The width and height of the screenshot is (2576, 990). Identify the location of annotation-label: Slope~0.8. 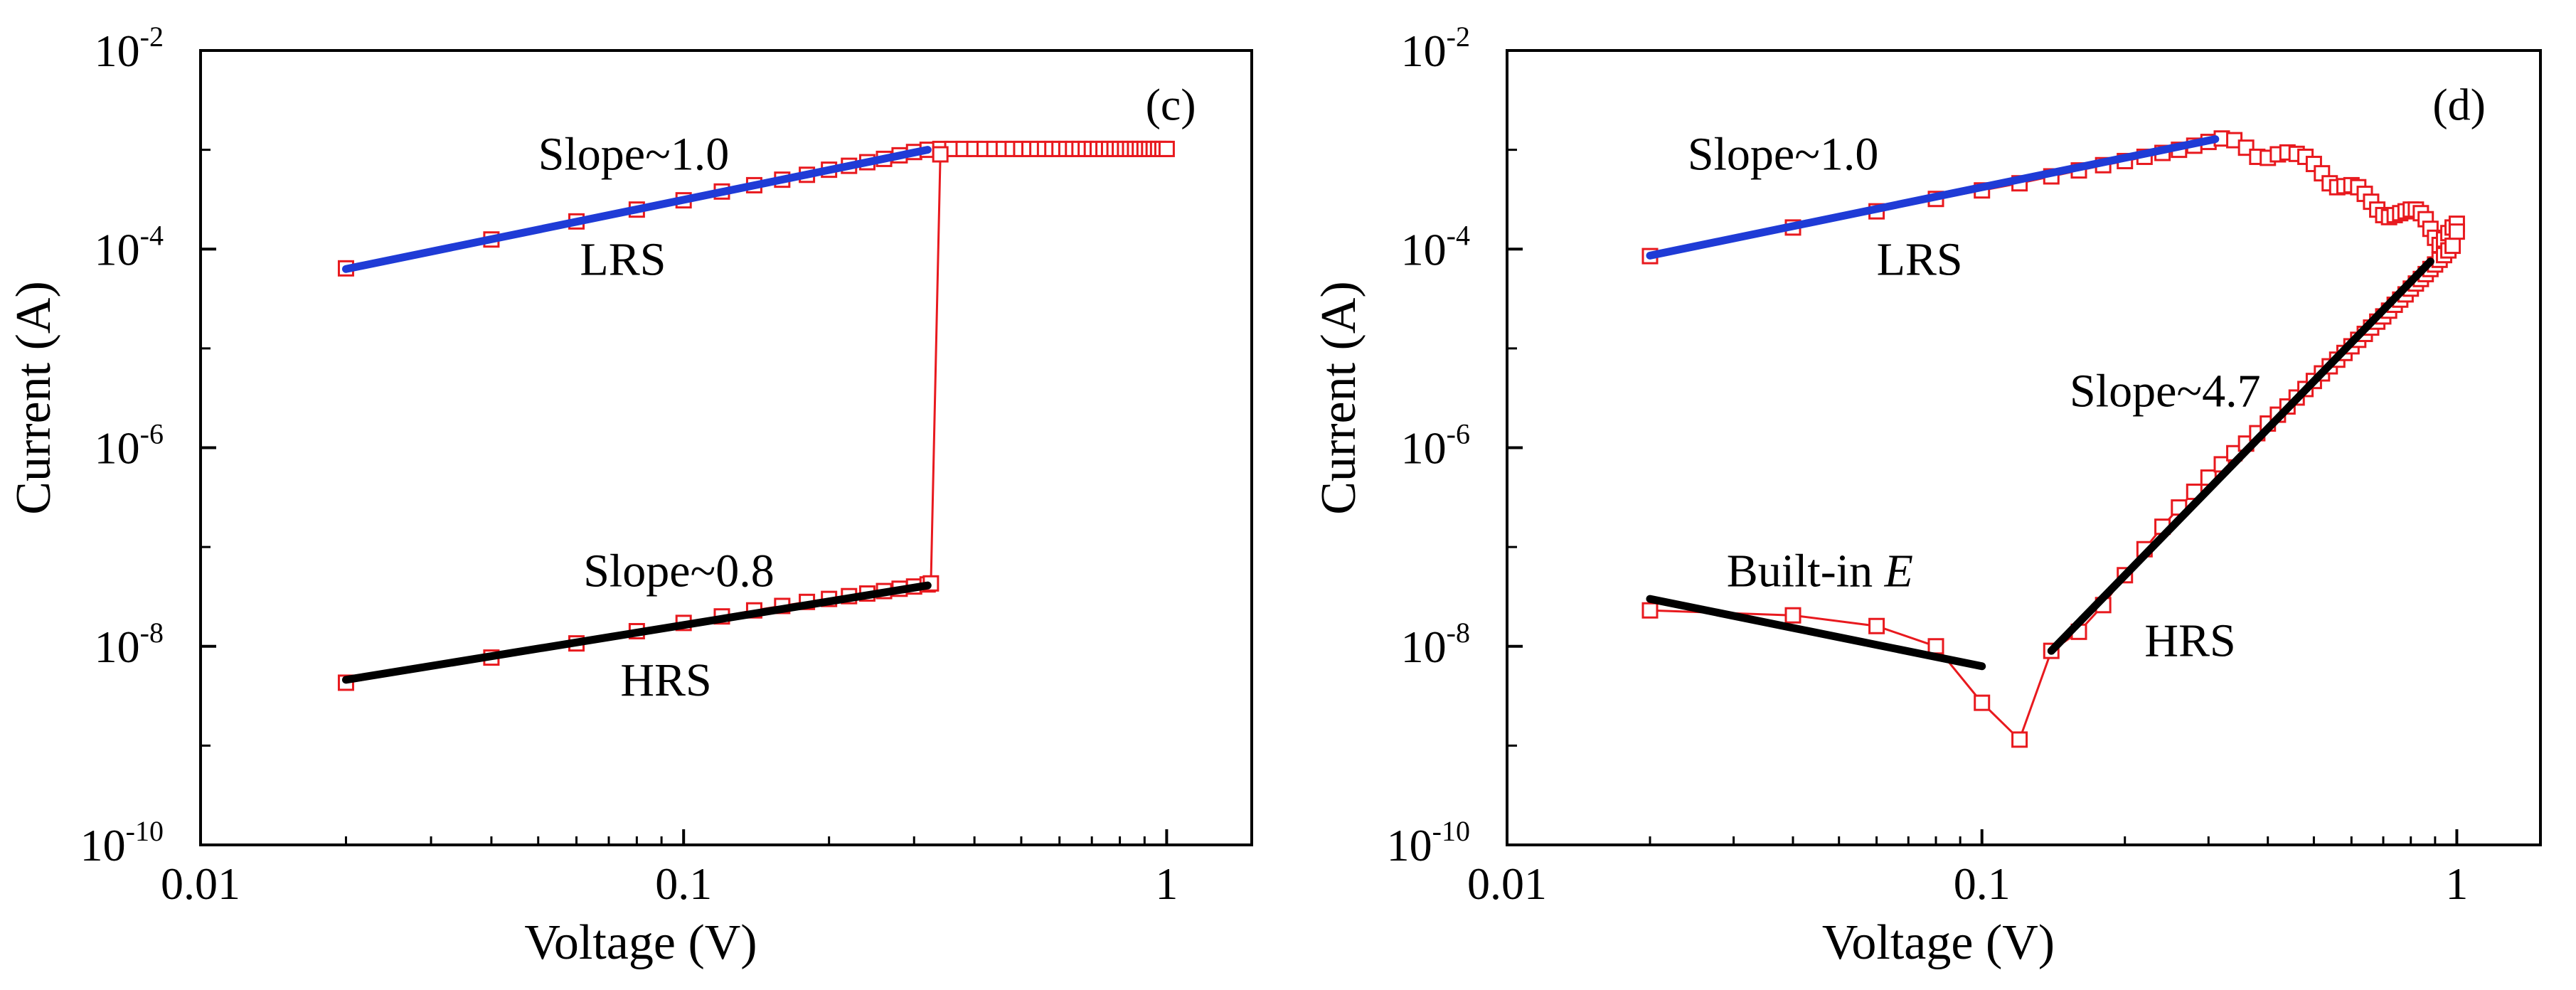
(679, 571).